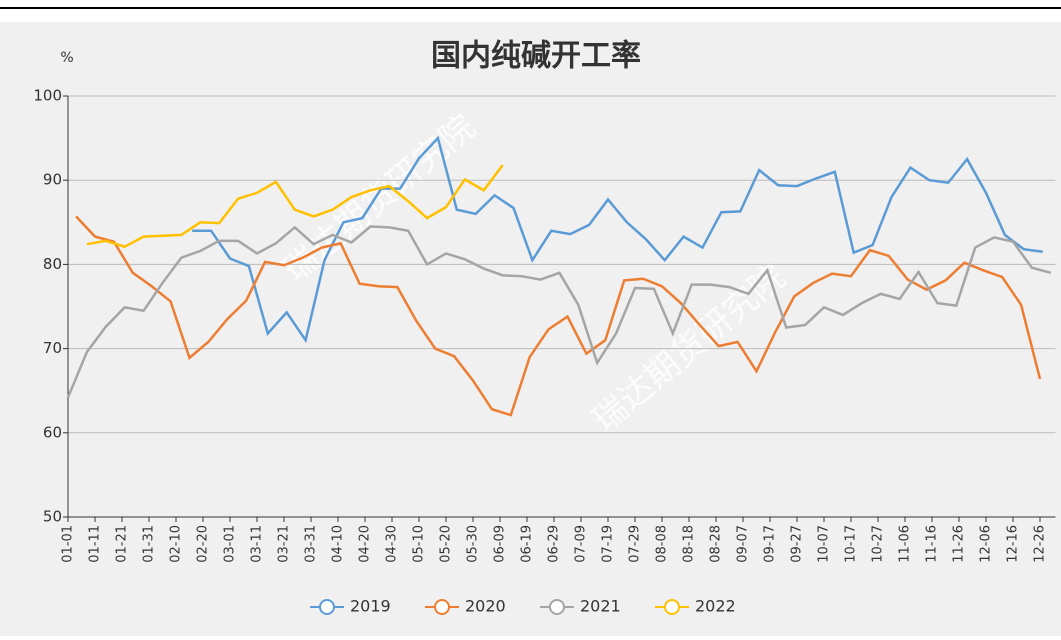 Image resolution: width=1061 pixels, height=640 pixels. Describe the element at coordinates (419, 544) in the screenshot. I see `x-tick-label: 05-10` at that location.